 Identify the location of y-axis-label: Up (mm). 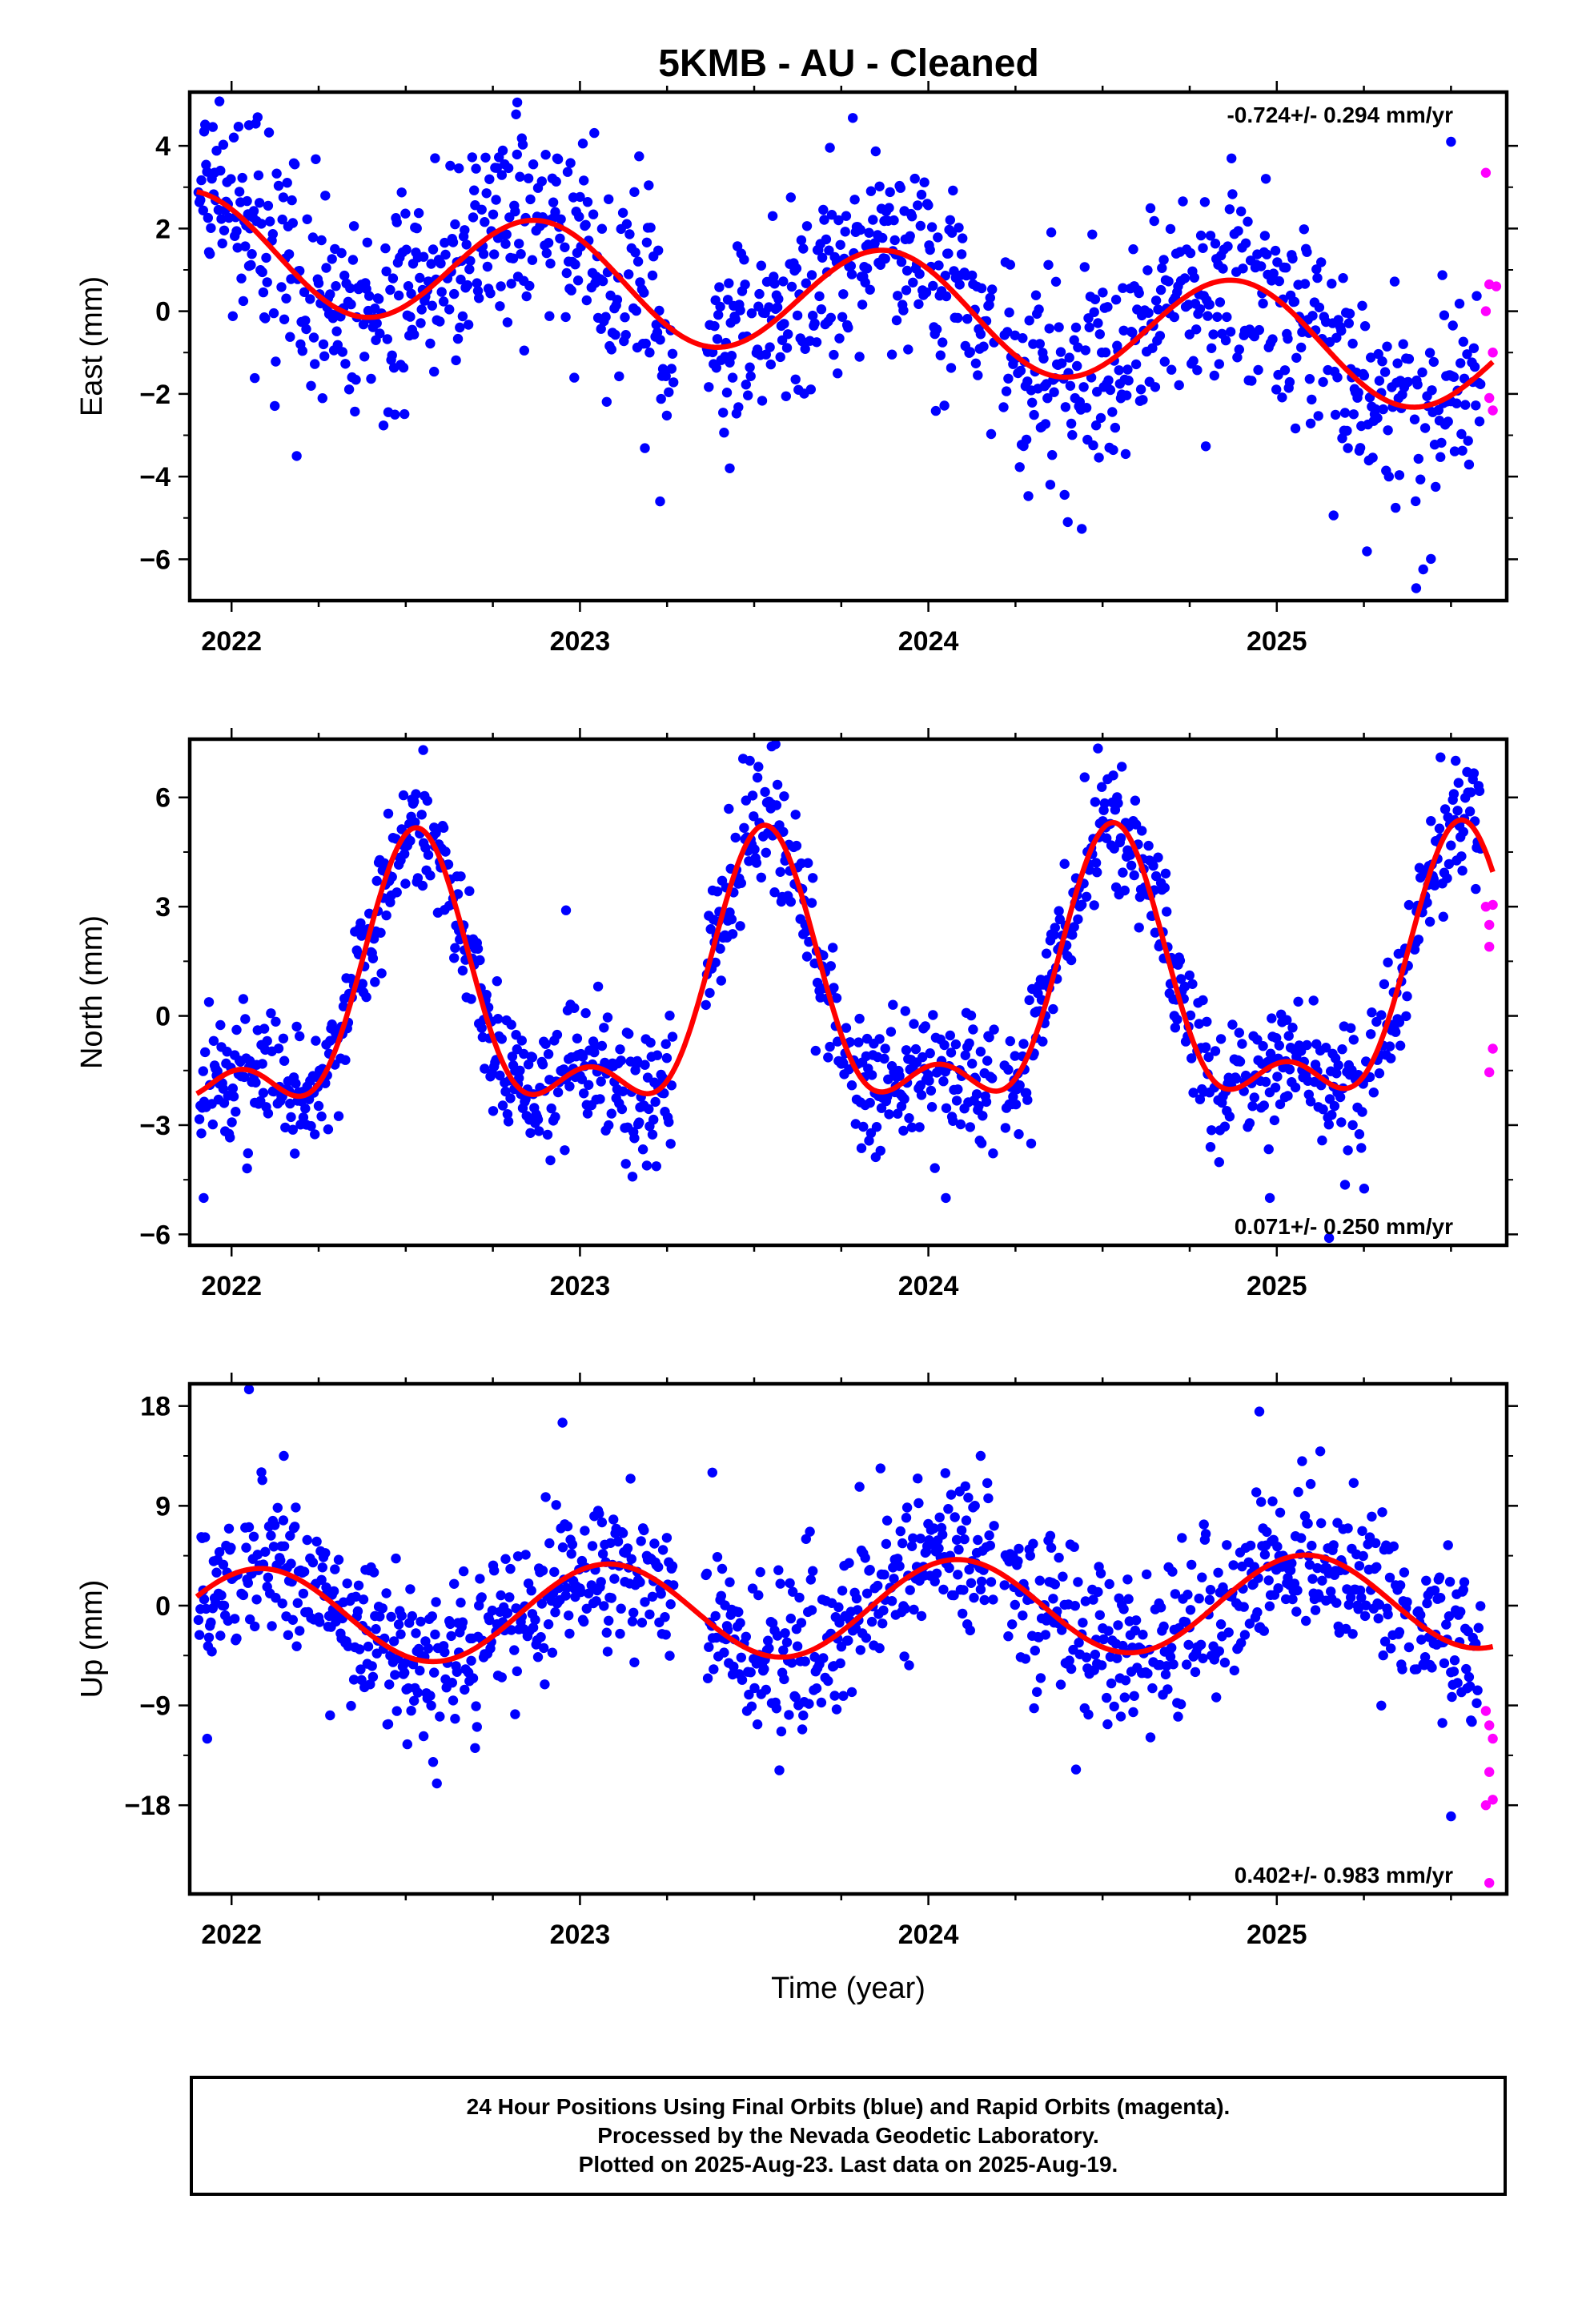
(92, 1639).